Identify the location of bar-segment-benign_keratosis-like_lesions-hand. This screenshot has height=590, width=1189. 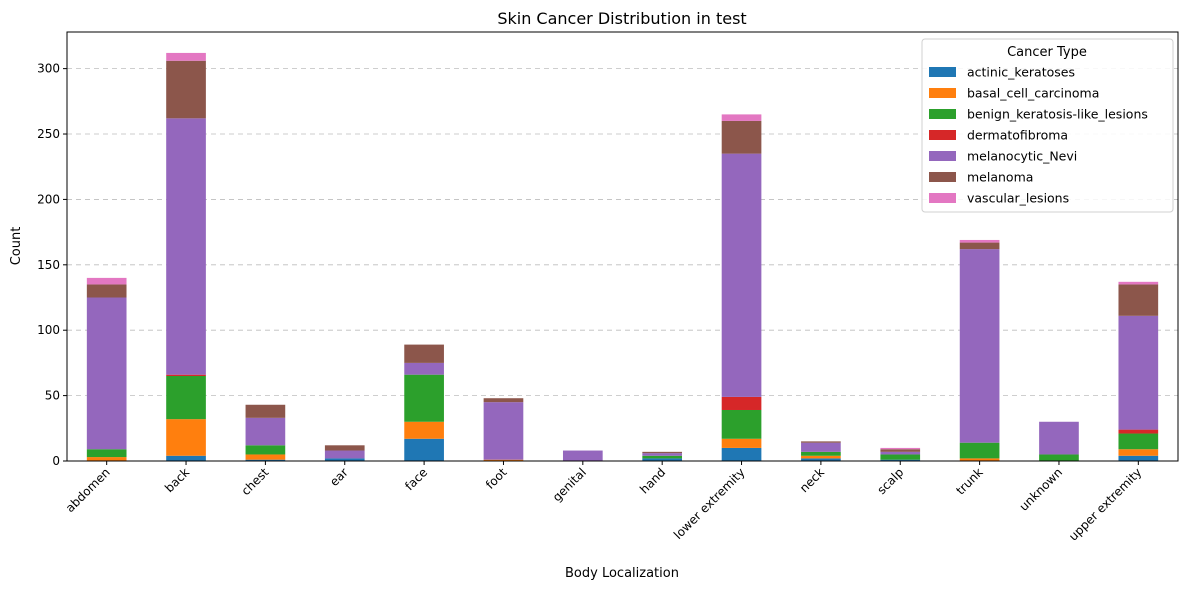
(662, 457).